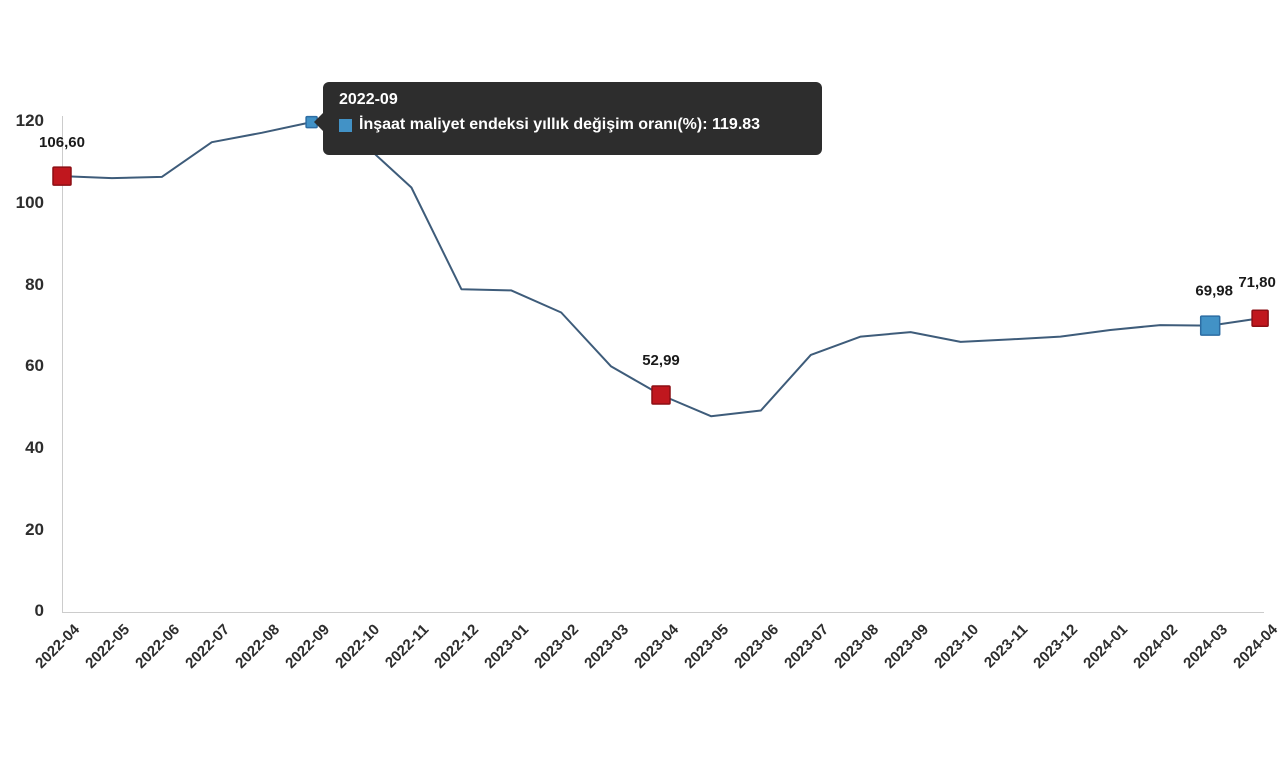  Describe the element at coordinates (368, 99) in the screenshot. I see `tooltip-title: 2022-09` at that location.